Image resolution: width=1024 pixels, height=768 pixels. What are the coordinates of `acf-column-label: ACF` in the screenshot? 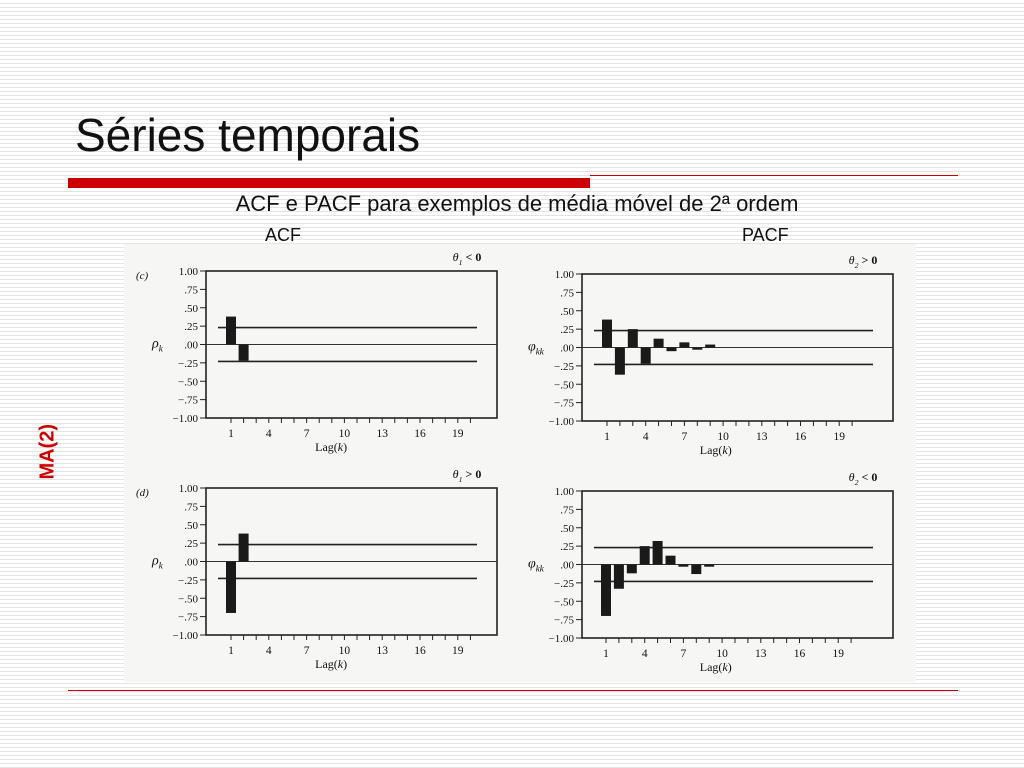 It's located at (283, 235).